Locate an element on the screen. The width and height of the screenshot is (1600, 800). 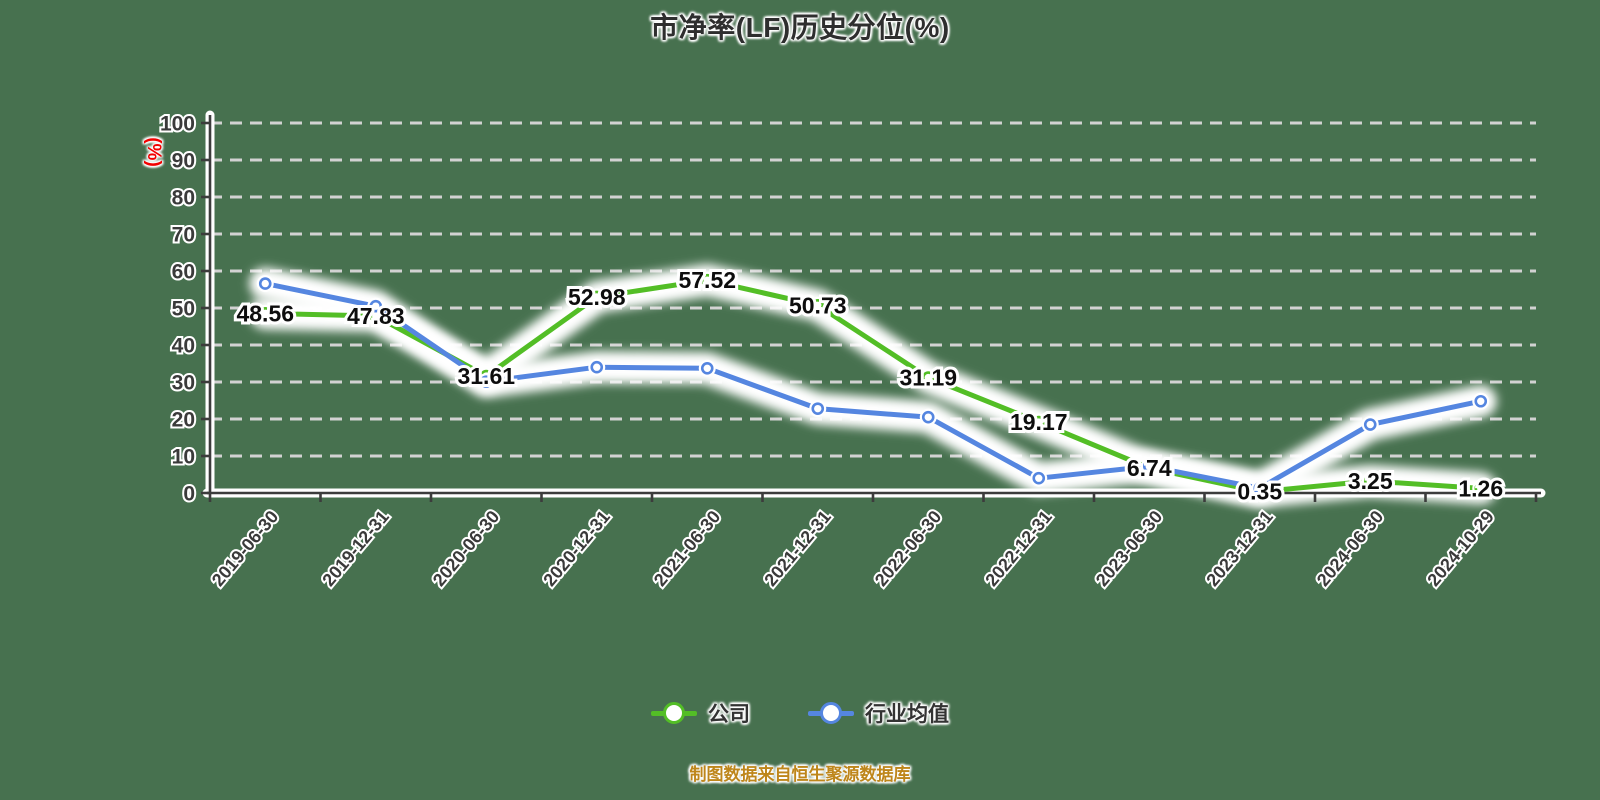
x-tick-label: 2024-10-29 is located at coordinates (1460, 548).